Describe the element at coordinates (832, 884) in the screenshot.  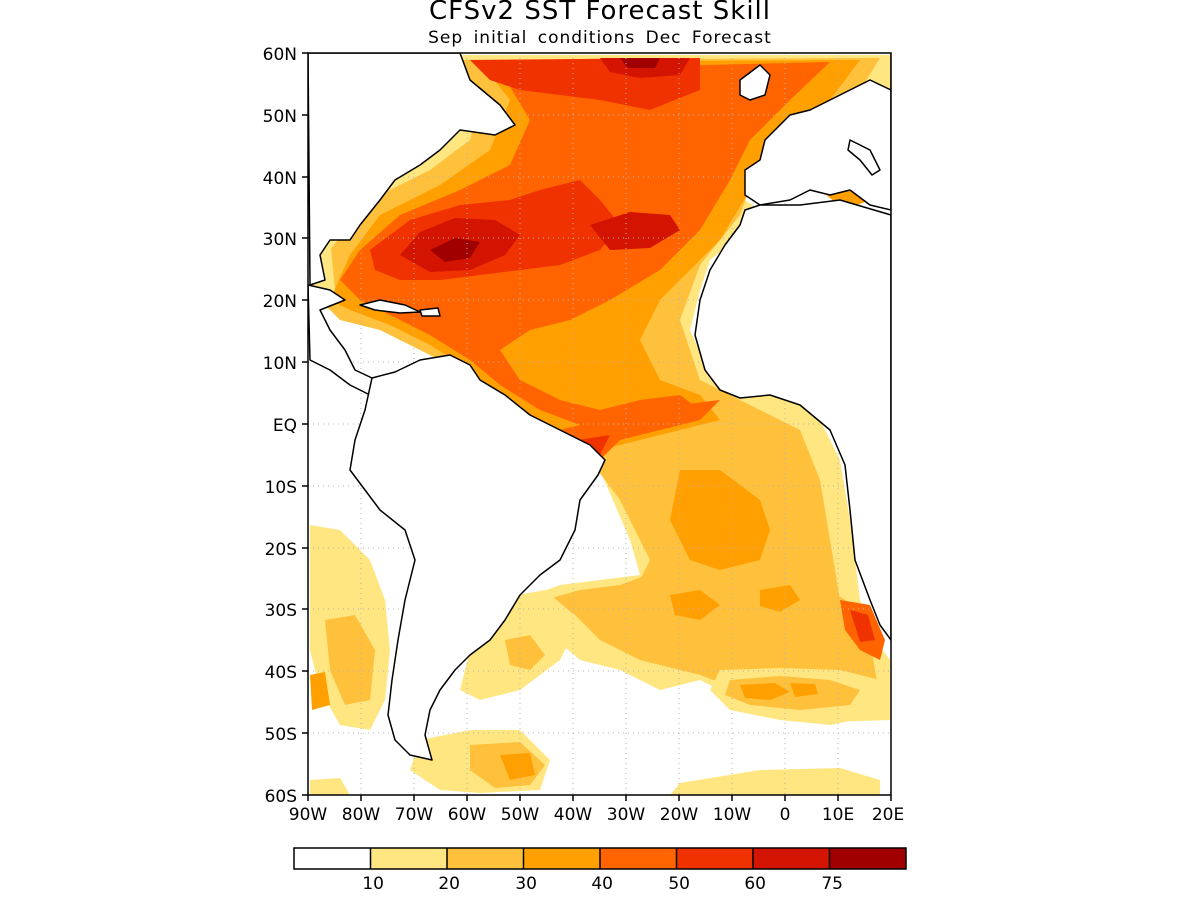
I see `colorbar-tick-label: 75` at that location.